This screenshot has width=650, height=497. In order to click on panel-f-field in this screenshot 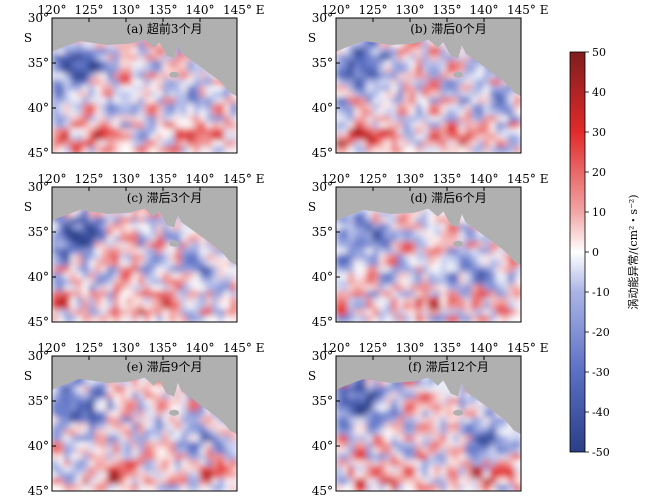, I will do `click(428, 423)`.